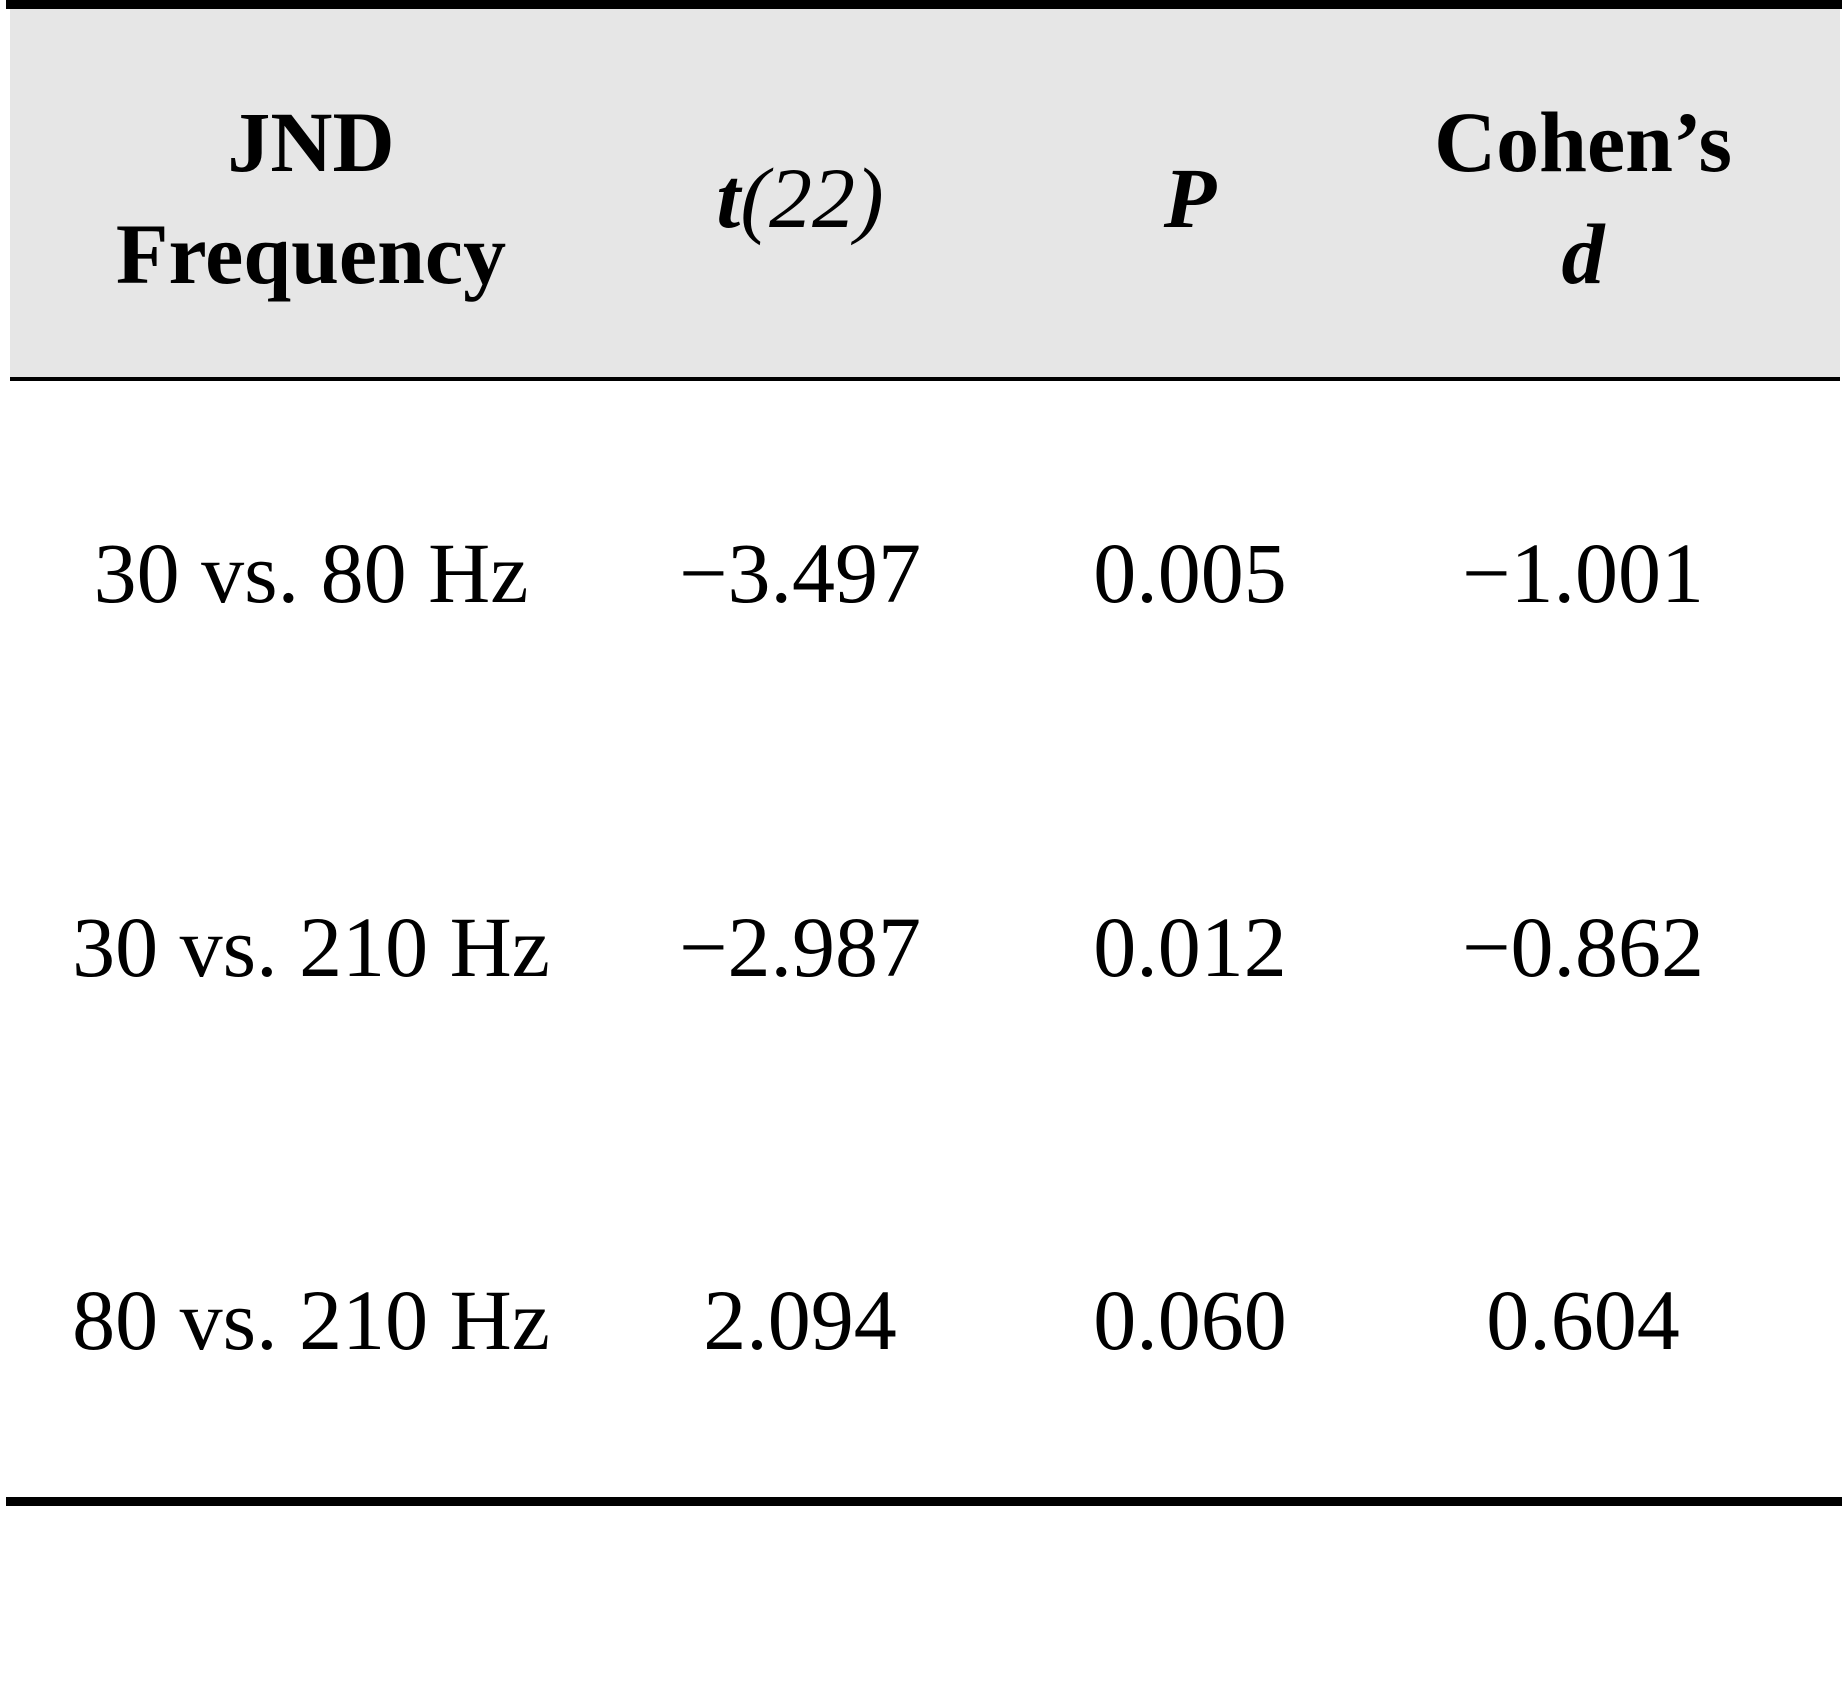  I want to click on header-cohens-line1: Cohen’s, so click(1583, 142).